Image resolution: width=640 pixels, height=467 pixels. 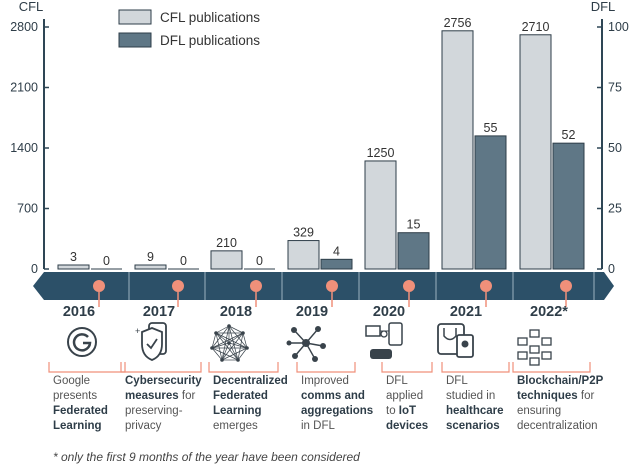 What do you see at coordinates (163, 426) in the screenshot?
I see `caption-line: privacy` at bounding box center [163, 426].